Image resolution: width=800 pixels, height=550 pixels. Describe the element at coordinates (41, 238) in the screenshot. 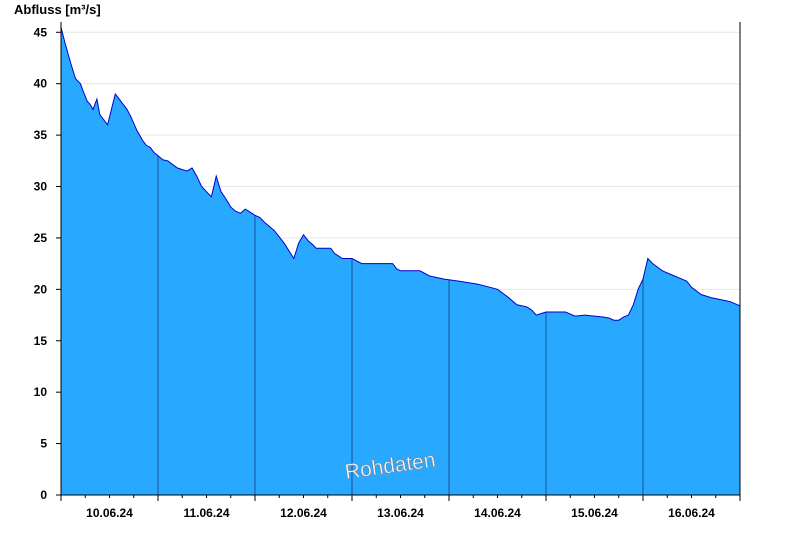

I see `y-tick-label: 25` at that location.